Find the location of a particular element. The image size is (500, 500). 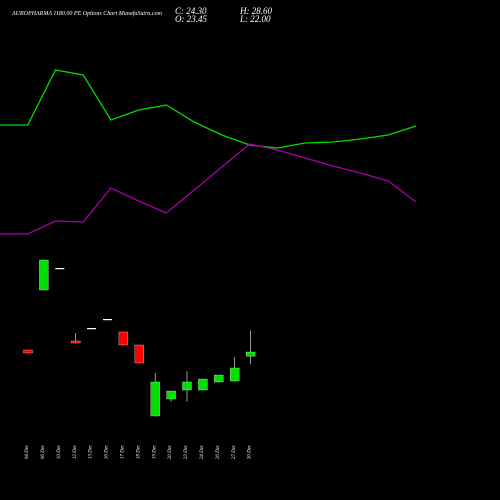

x-tick-label: 04 Dec is located at coordinates (27, 451).